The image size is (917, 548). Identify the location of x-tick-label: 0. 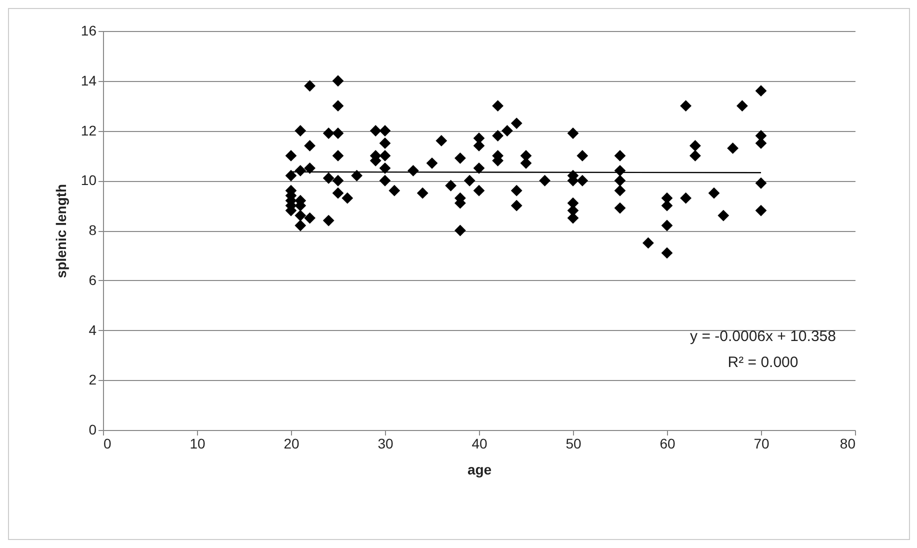
(108, 444).